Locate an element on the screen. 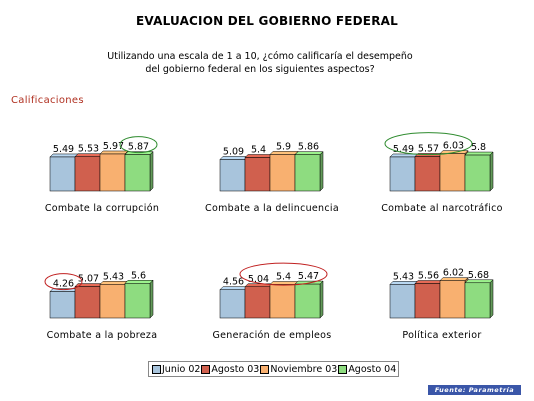 The height and width of the screenshot is (401, 534). panel-label: Generación de empleos is located at coordinates (271, 335).